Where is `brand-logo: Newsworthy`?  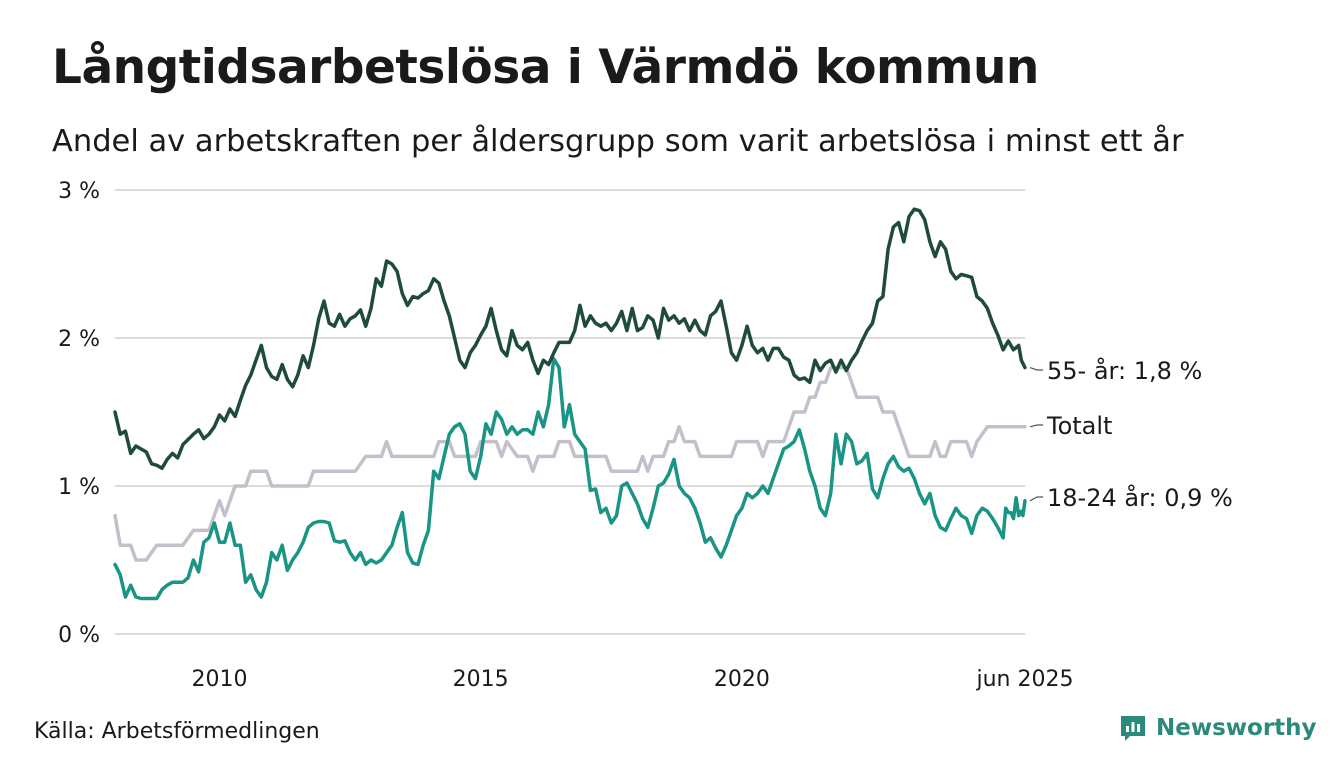 brand-logo: Newsworthy is located at coordinates (1217, 728).